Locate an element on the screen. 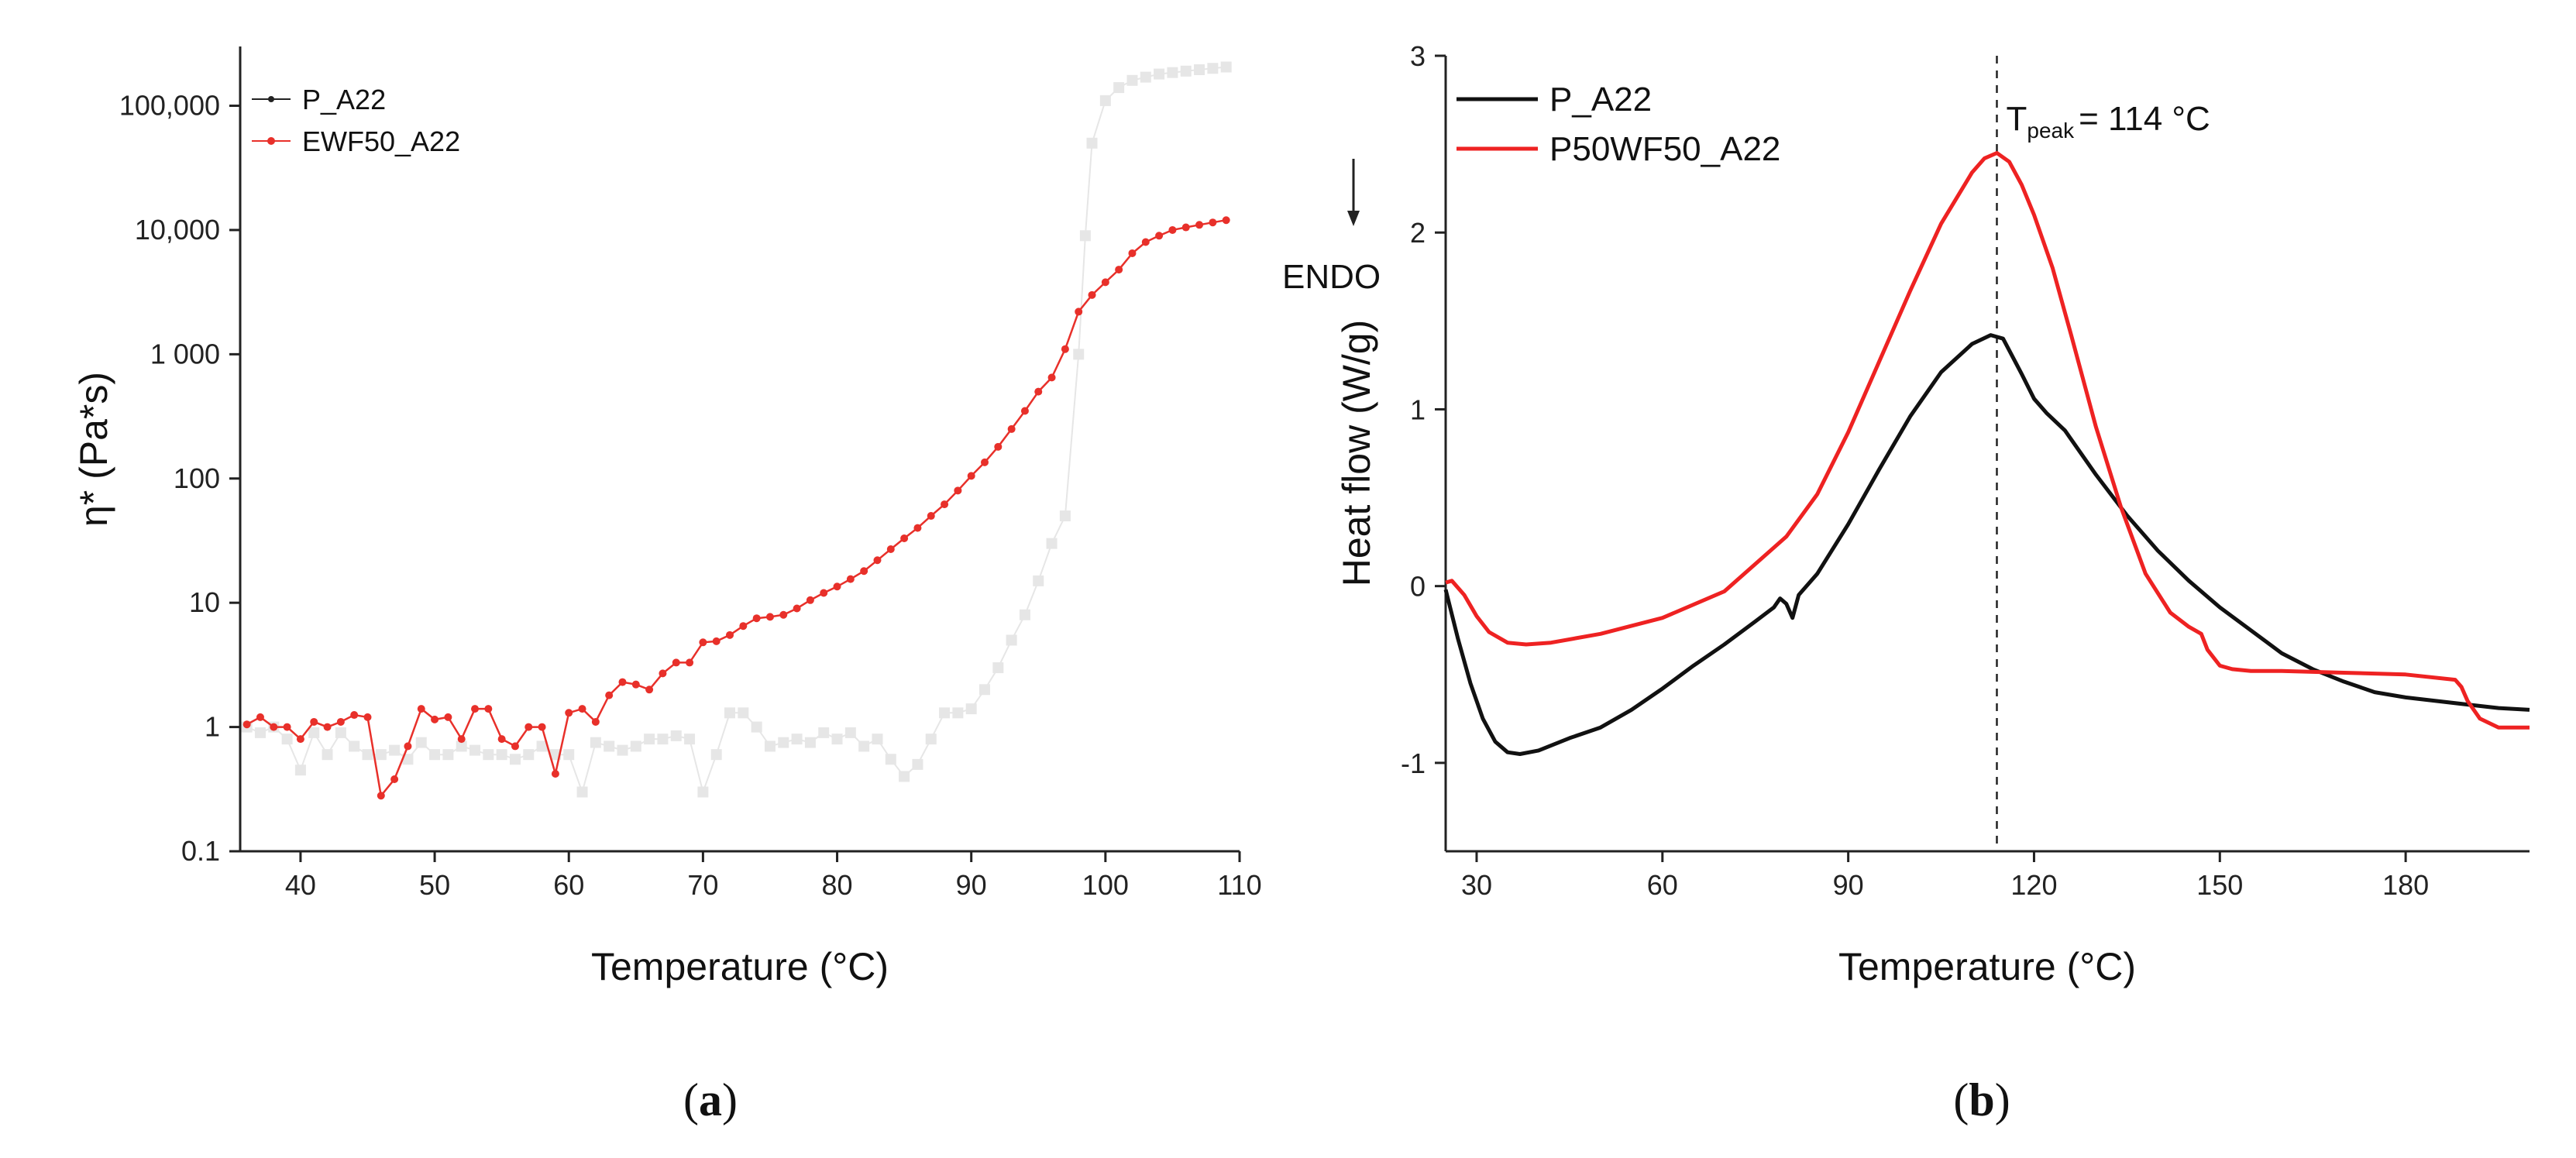  panel-a-y-axis-label: η* (Pa*s) is located at coordinates (93, 449).